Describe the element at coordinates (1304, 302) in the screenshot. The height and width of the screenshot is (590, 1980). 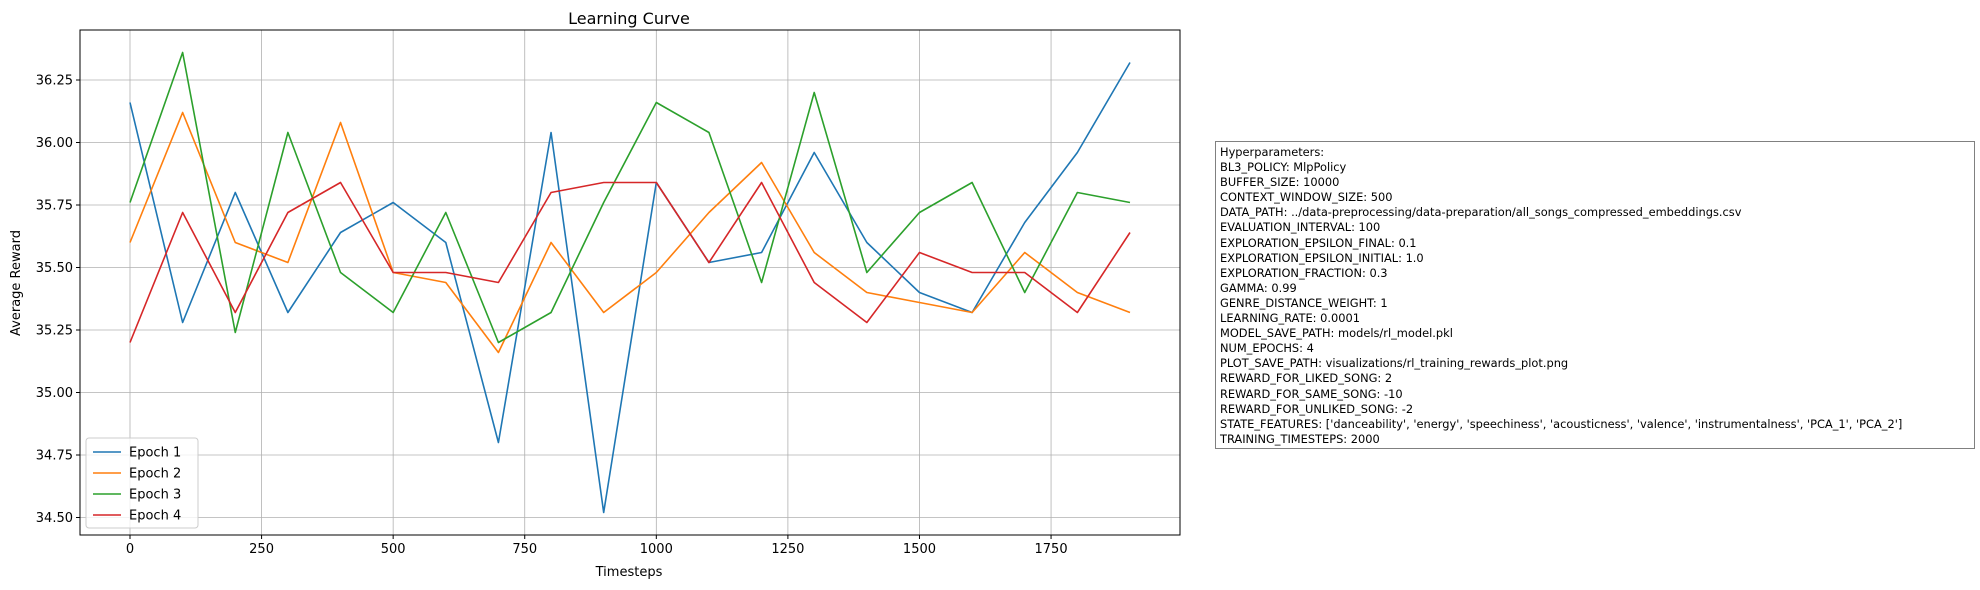
I see `hyperparameter-line: GENRE_DISTANCE_WEIGHT: 1` at that location.